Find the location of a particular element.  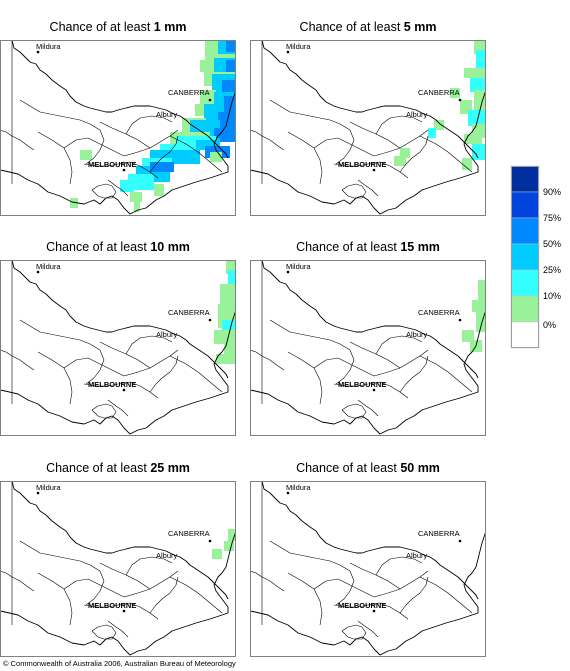

legend-label: 90% is located at coordinates (552, 192).